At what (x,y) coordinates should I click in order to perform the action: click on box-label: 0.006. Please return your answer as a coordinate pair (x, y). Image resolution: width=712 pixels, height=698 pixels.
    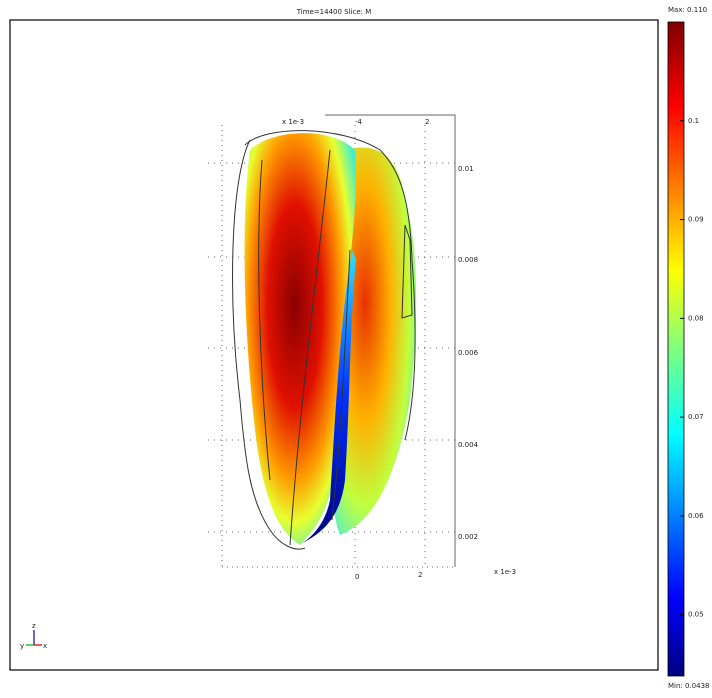
    Looking at the image, I should click on (468, 353).